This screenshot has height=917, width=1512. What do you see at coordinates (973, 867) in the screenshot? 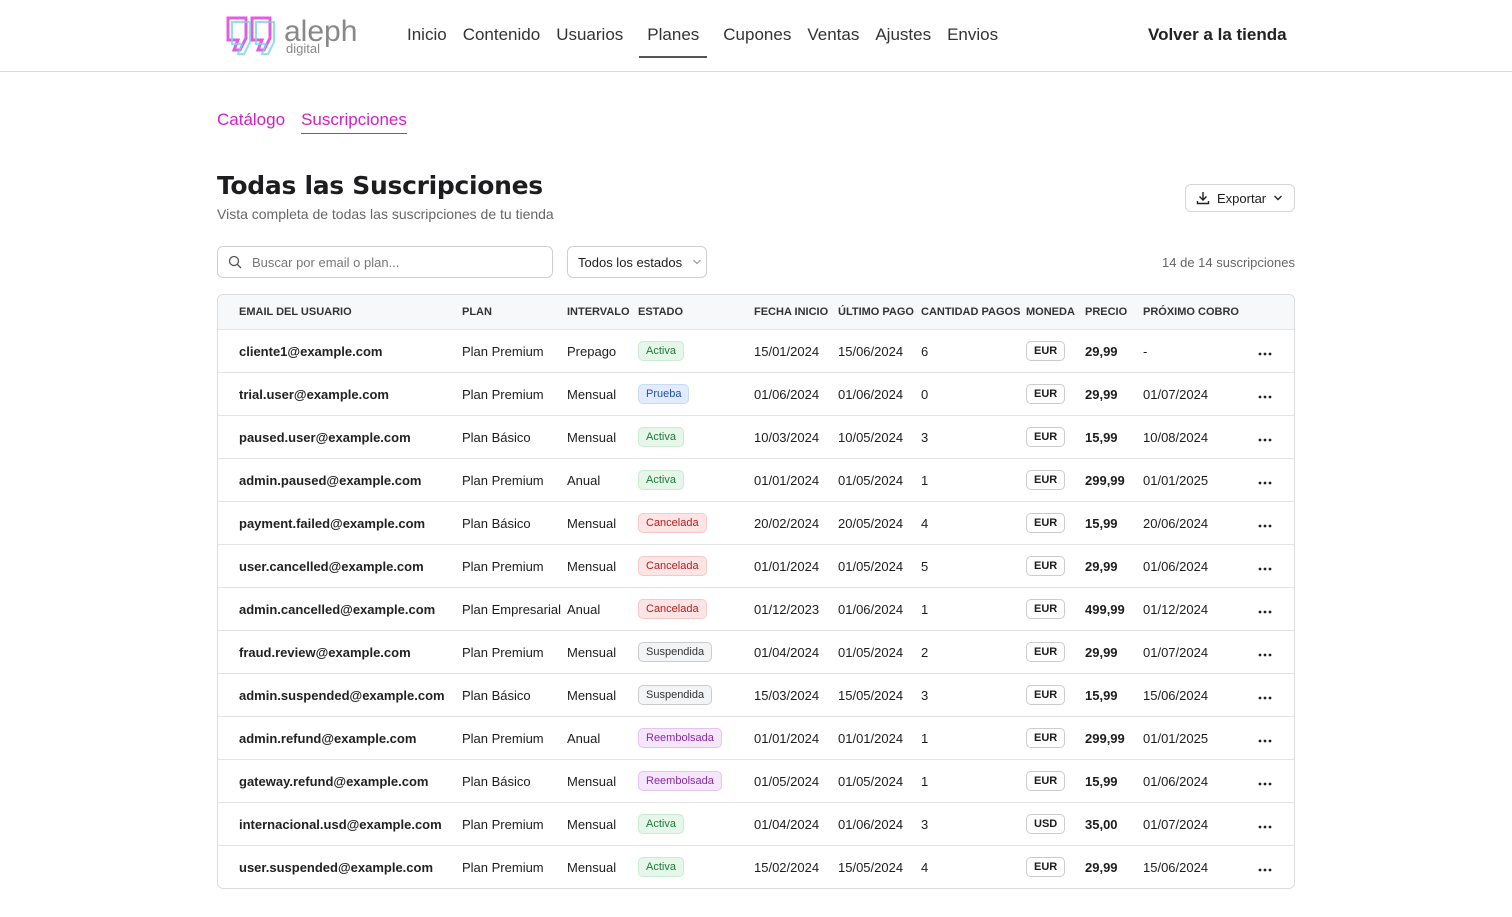
I see `table-cell: 4` at bounding box center [973, 867].